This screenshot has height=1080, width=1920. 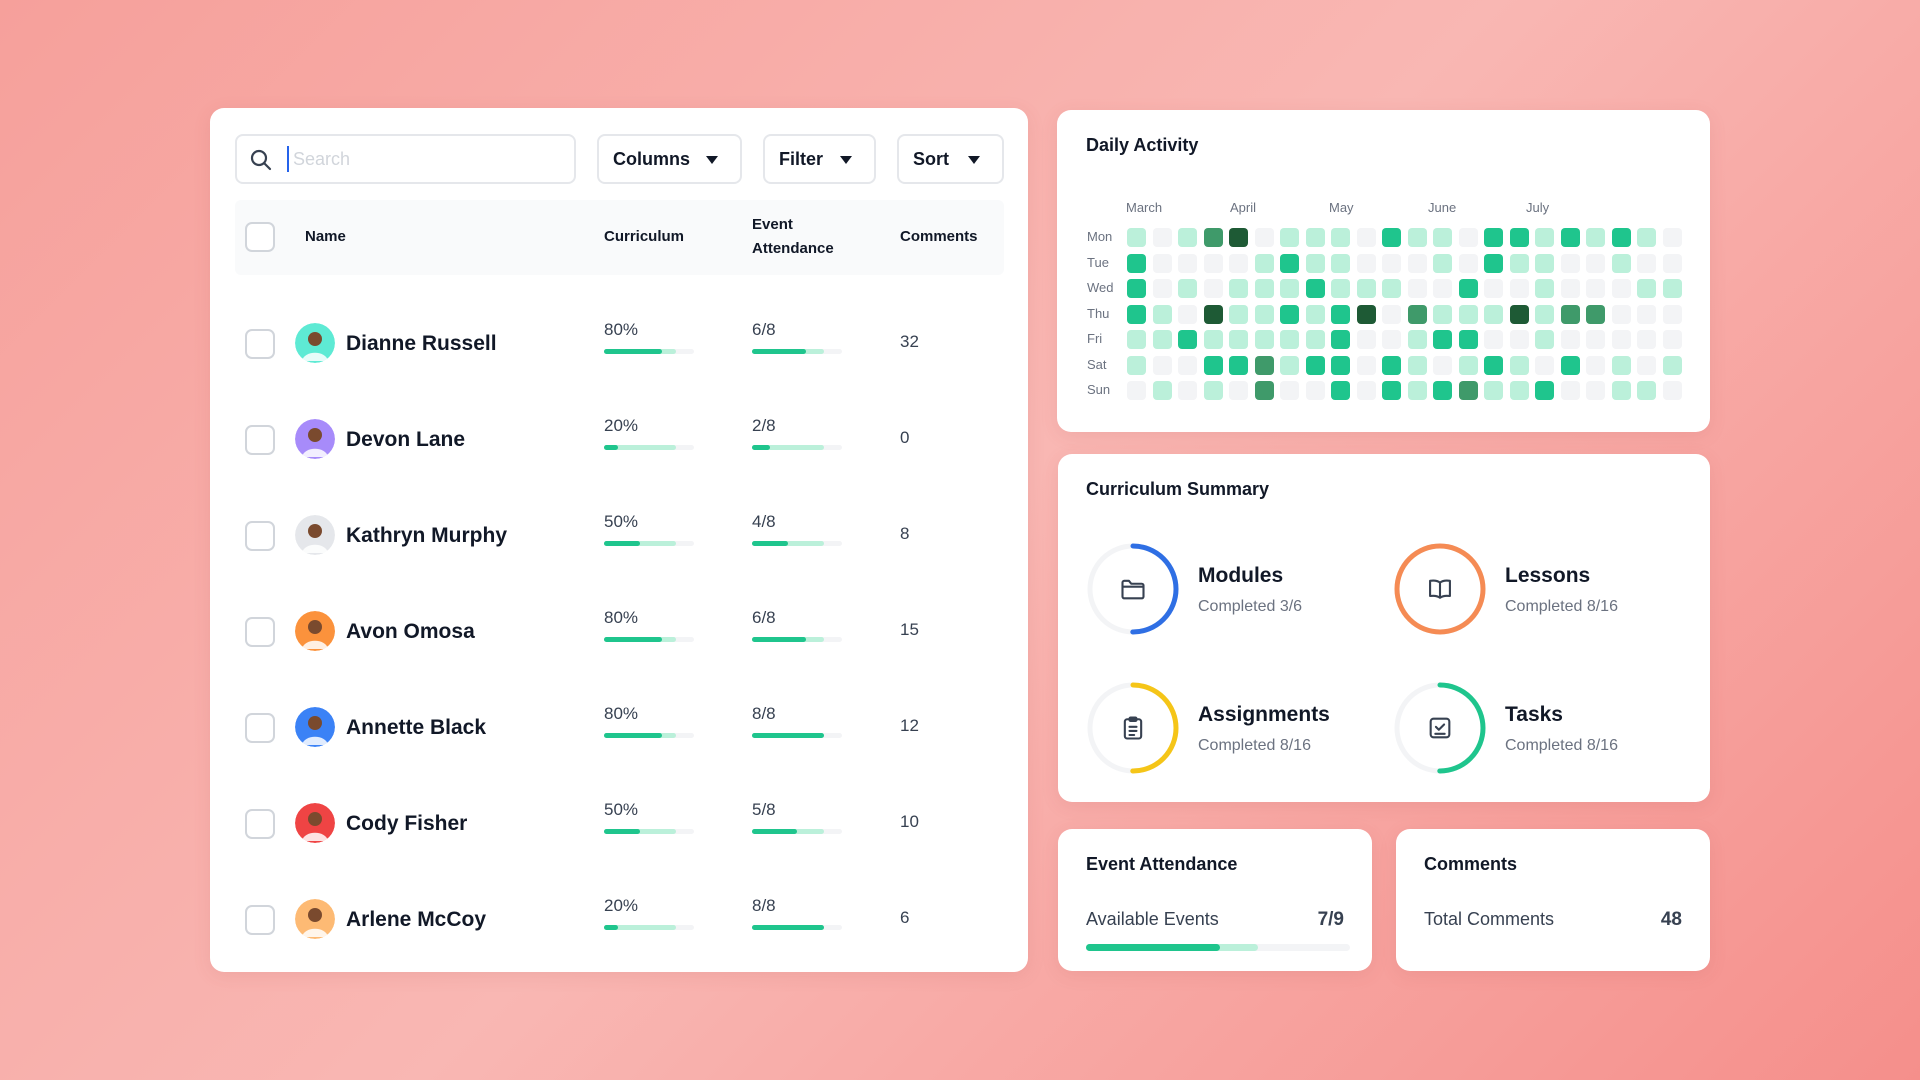 What do you see at coordinates (427, 159) in the screenshot?
I see `search-input` at bounding box center [427, 159].